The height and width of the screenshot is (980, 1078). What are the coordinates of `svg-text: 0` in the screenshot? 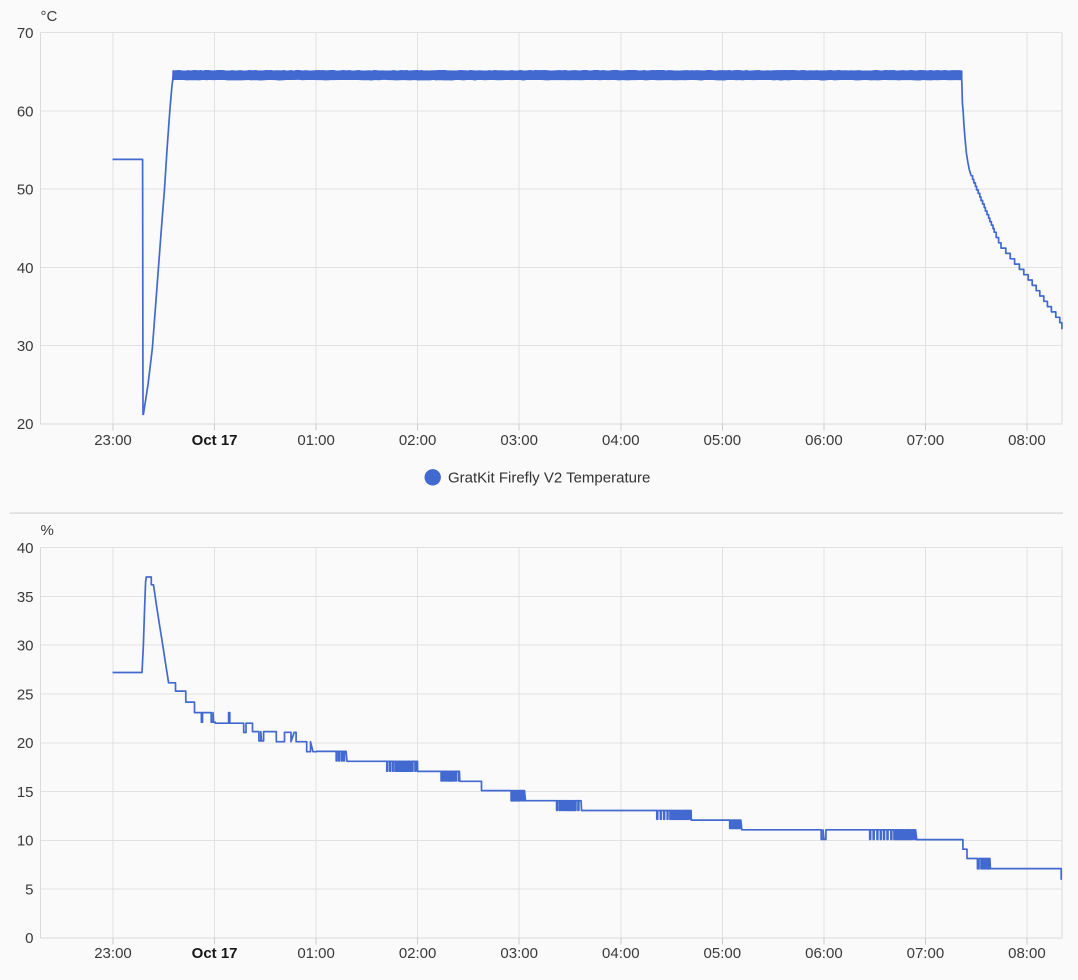 It's located at (29, 938).